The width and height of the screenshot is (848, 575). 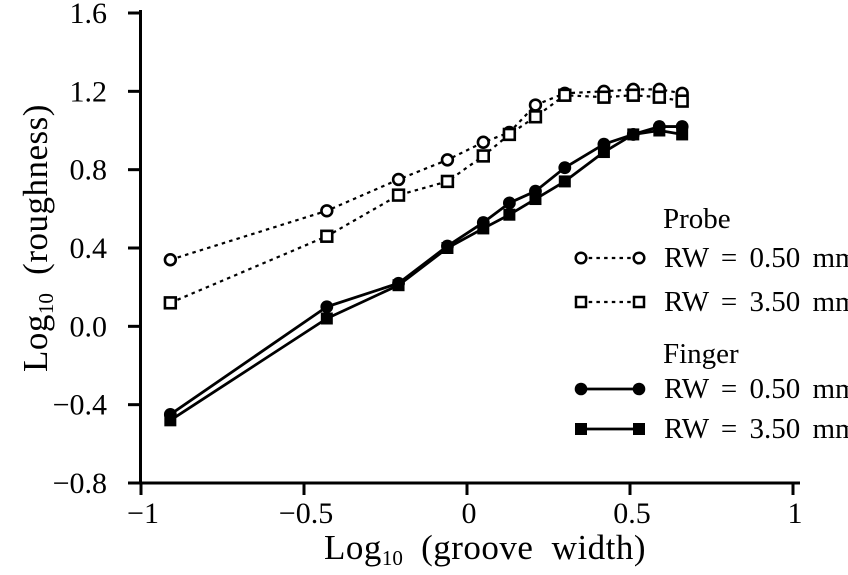 What do you see at coordinates (469, 513) in the screenshot?
I see `x-tick-label: 0` at bounding box center [469, 513].